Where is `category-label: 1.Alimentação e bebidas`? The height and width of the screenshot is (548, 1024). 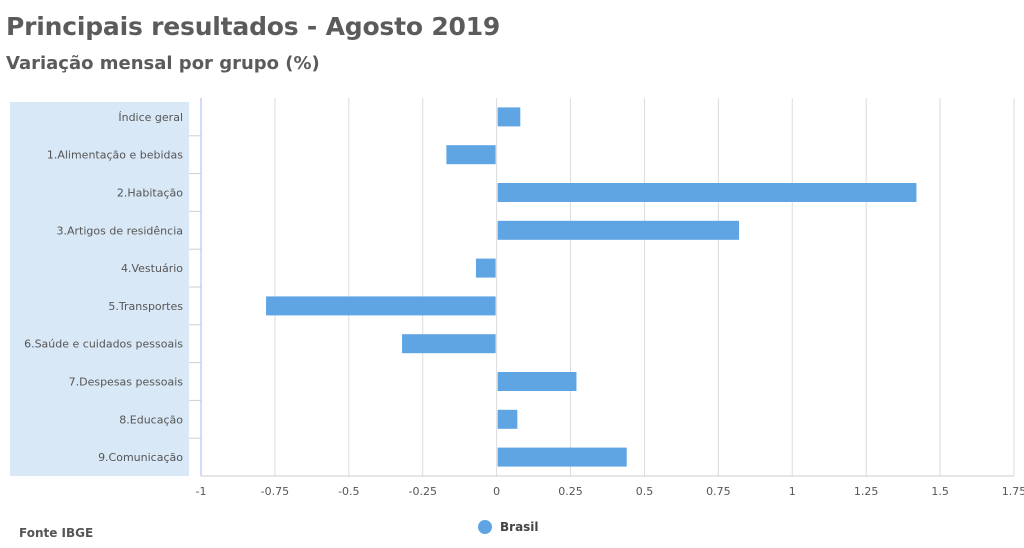
category-label: 1.Alimentação e bebidas is located at coordinates (115, 155).